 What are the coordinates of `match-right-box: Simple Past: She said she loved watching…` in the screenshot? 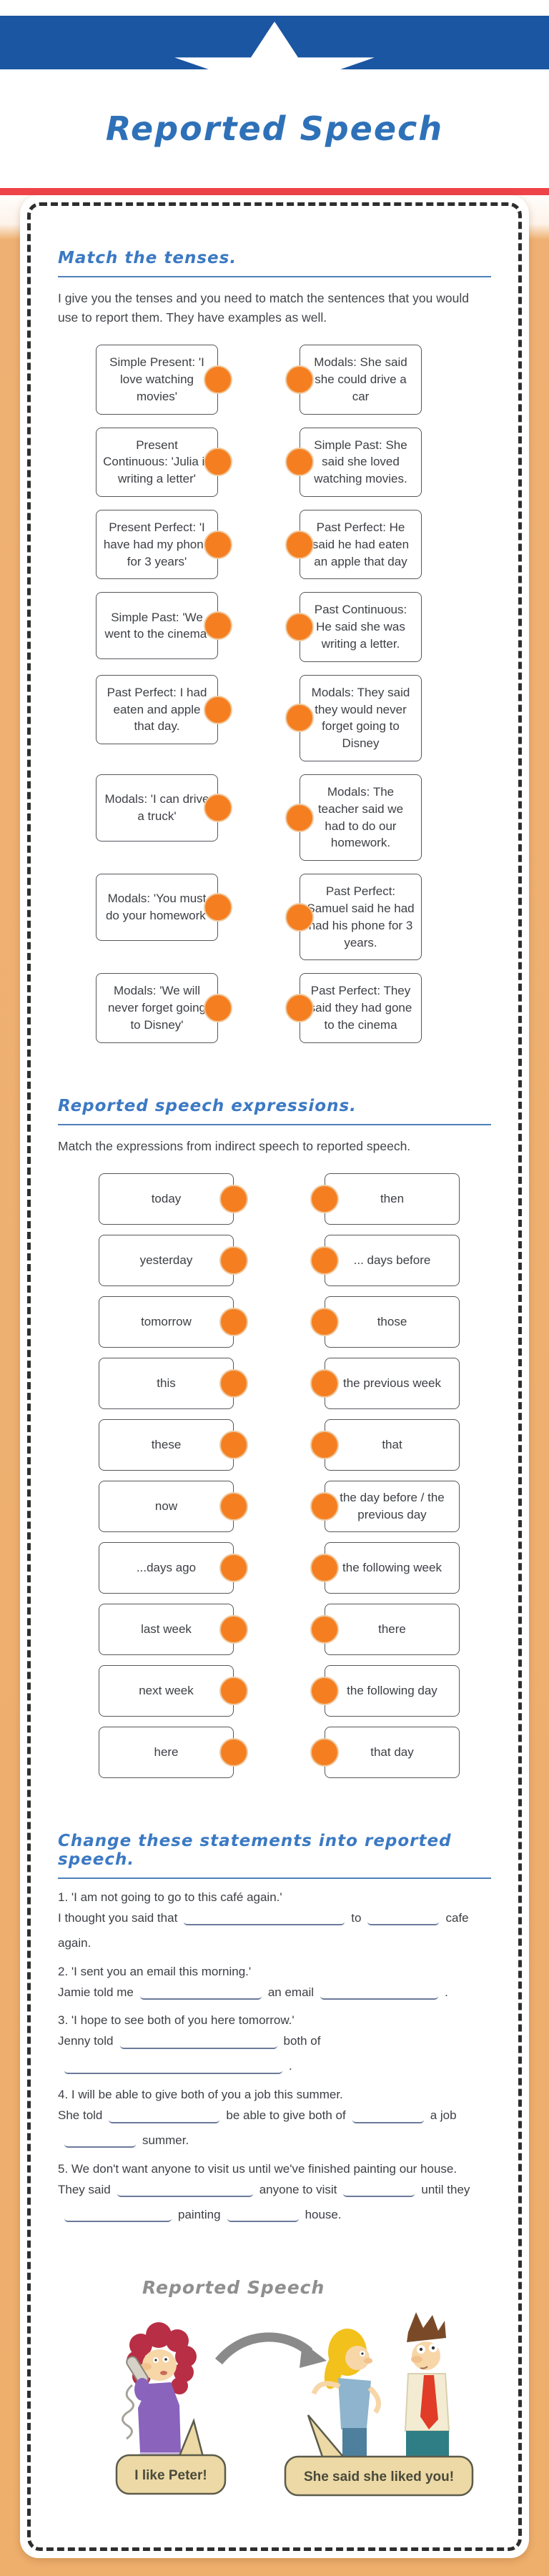 It's located at (353, 462).